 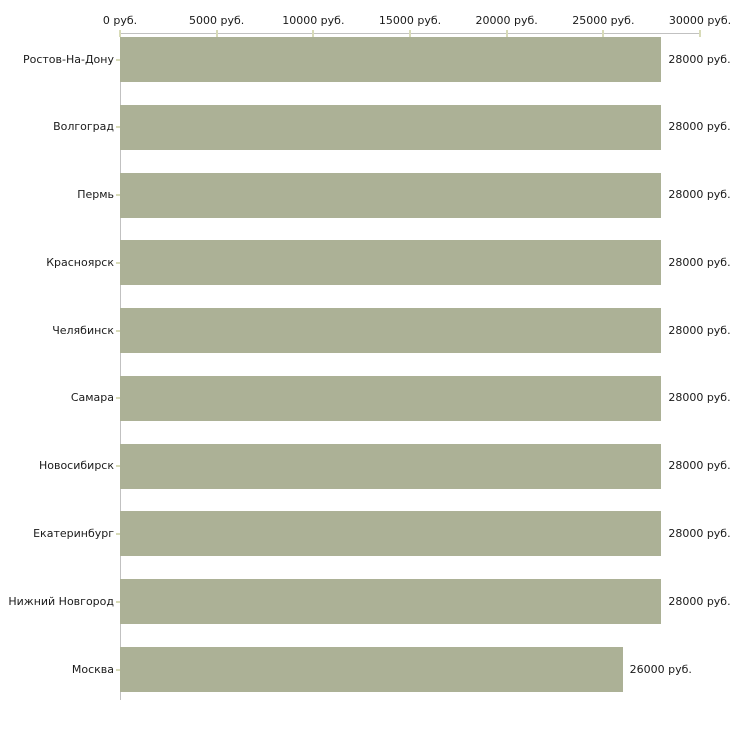 I want to click on category-label: Новосибирск, so click(x=76, y=466).